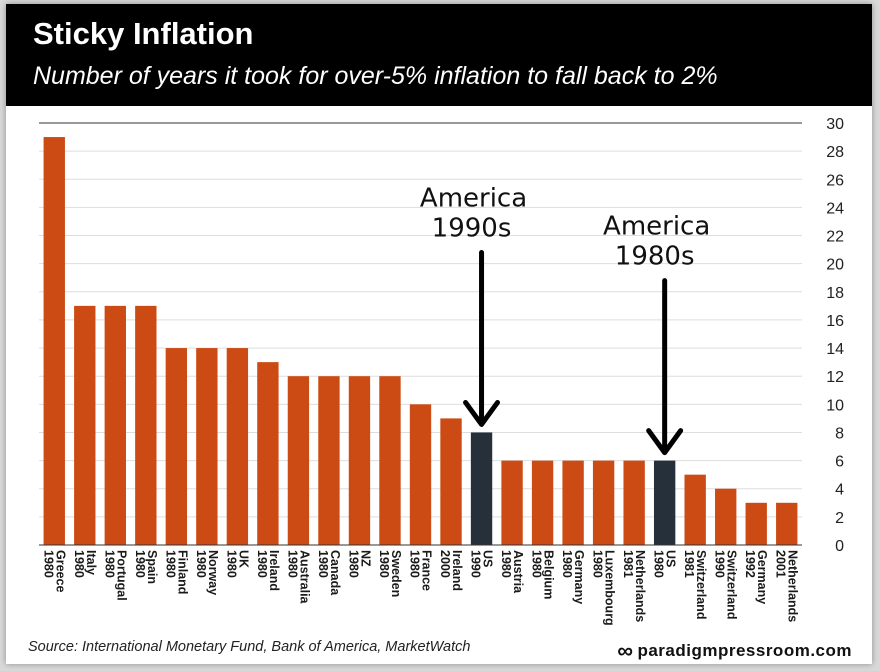 The image size is (880, 671). I want to click on x-tick-label: Austria1980, so click(512, 572).